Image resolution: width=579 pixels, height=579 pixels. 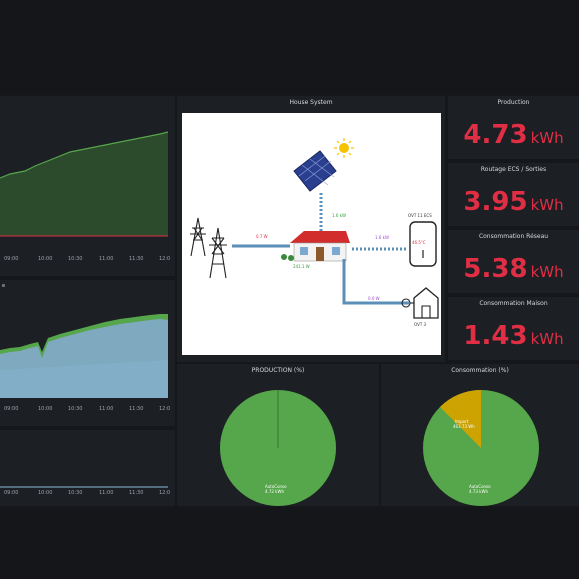 What do you see at coordinates (513, 336) in the screenshot?
I see `stat-value: 1.43 kWh` at bounding box center [513, 336].